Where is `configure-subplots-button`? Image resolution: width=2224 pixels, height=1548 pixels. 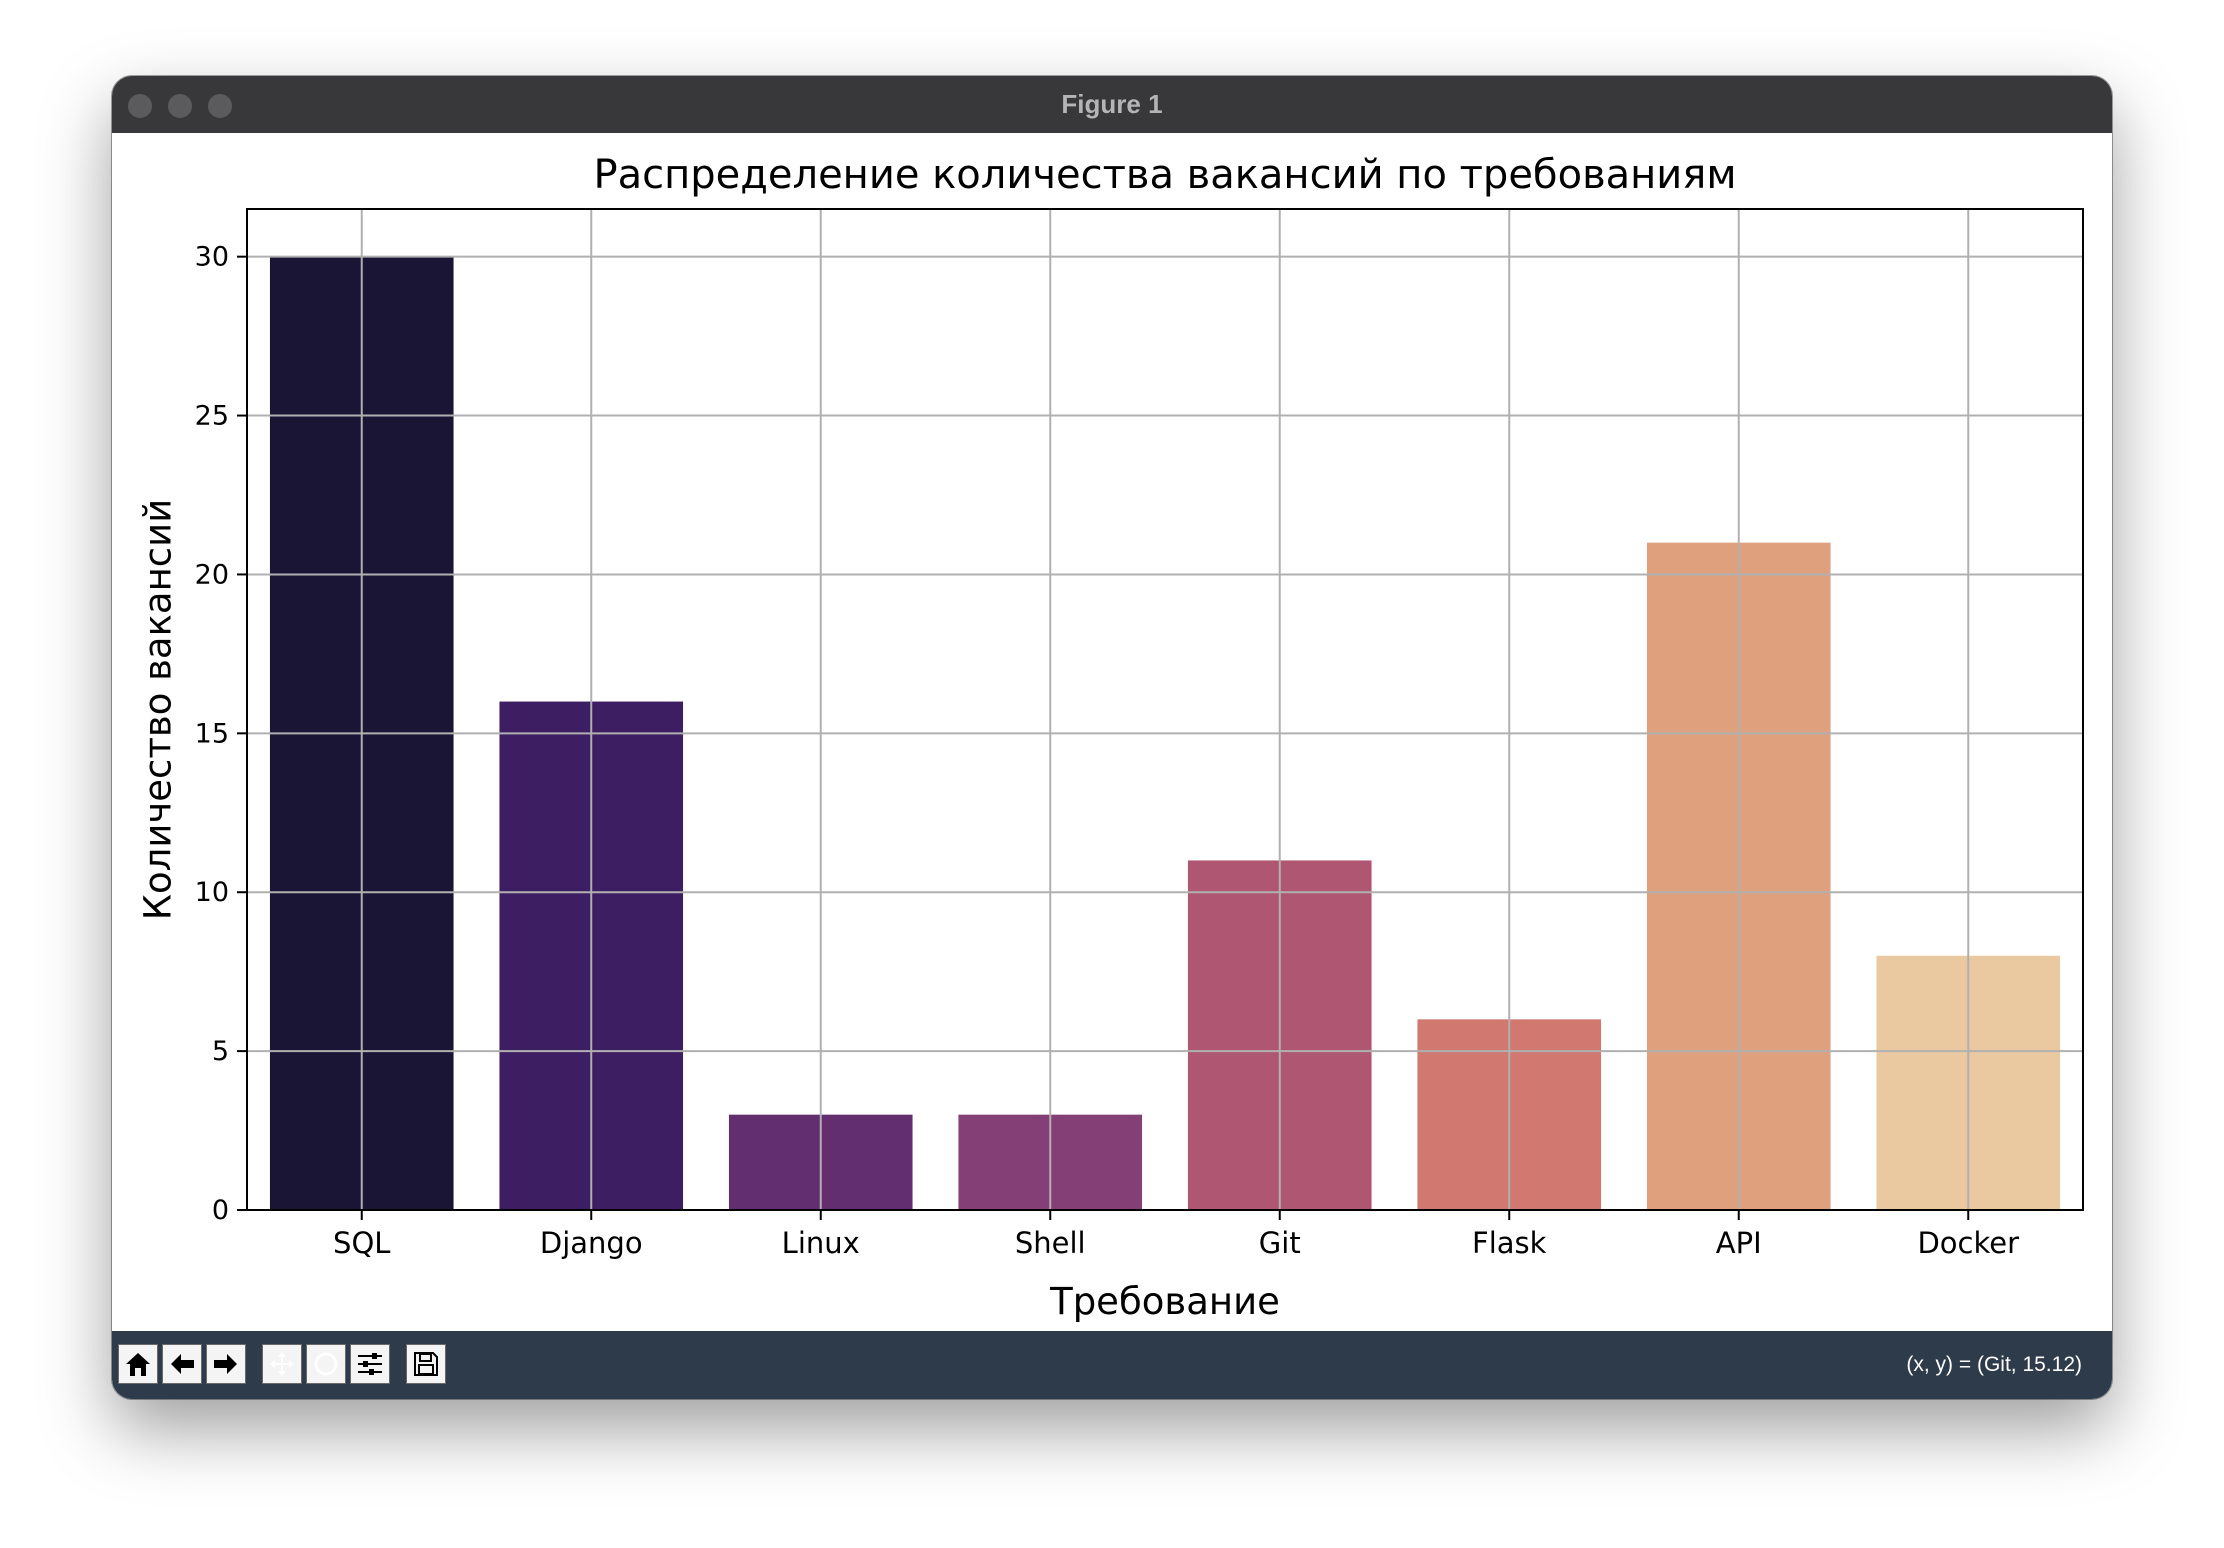 configure-subplots-button is located at coordinates (370, 1364).